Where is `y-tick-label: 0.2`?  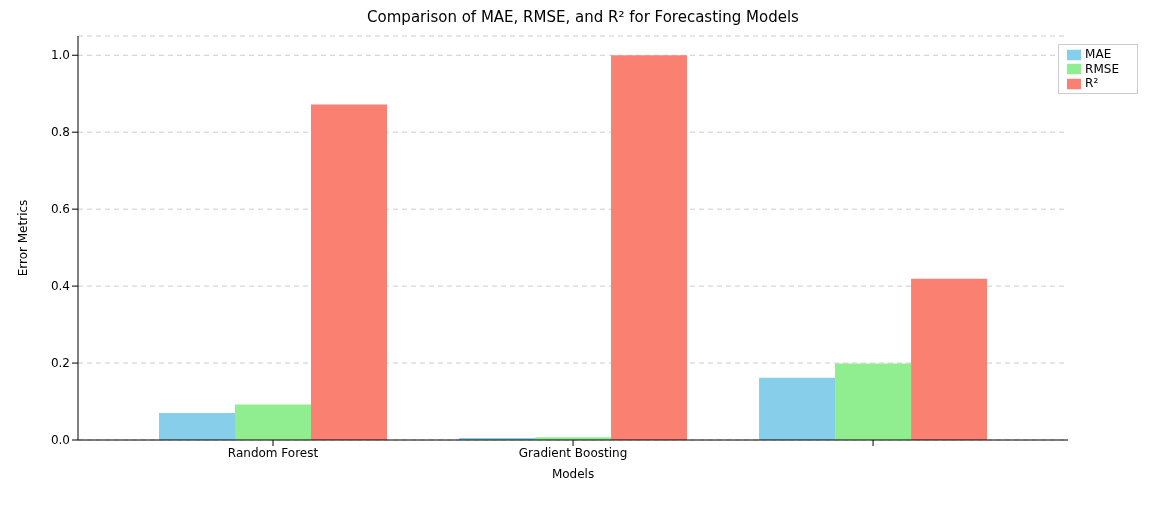 y-tick-label: 0.2 is located at coordinates (60, 363).